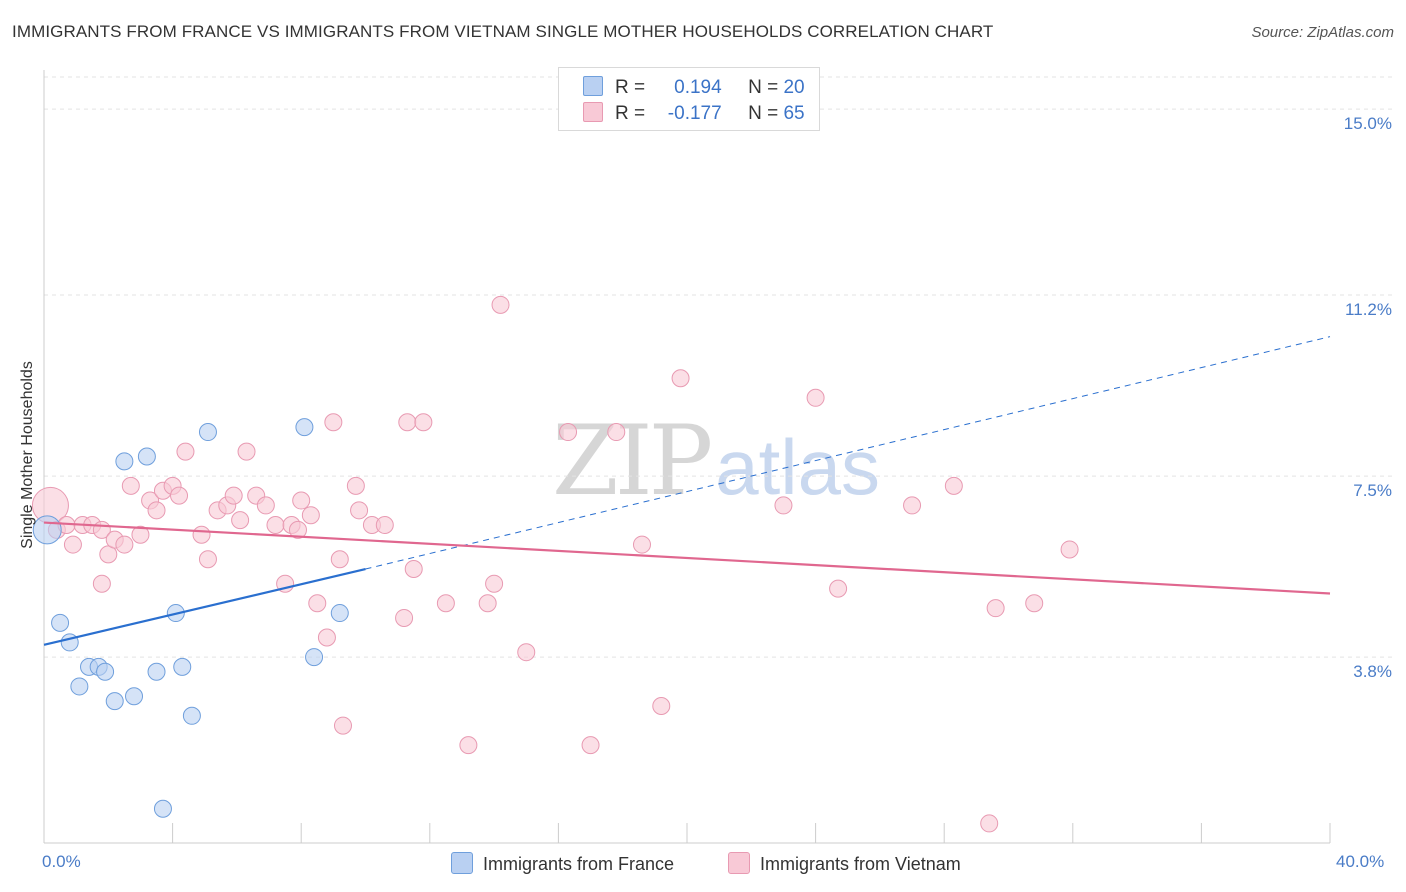  I want to click on legend-swatch-vietnam, so click(593, 112).